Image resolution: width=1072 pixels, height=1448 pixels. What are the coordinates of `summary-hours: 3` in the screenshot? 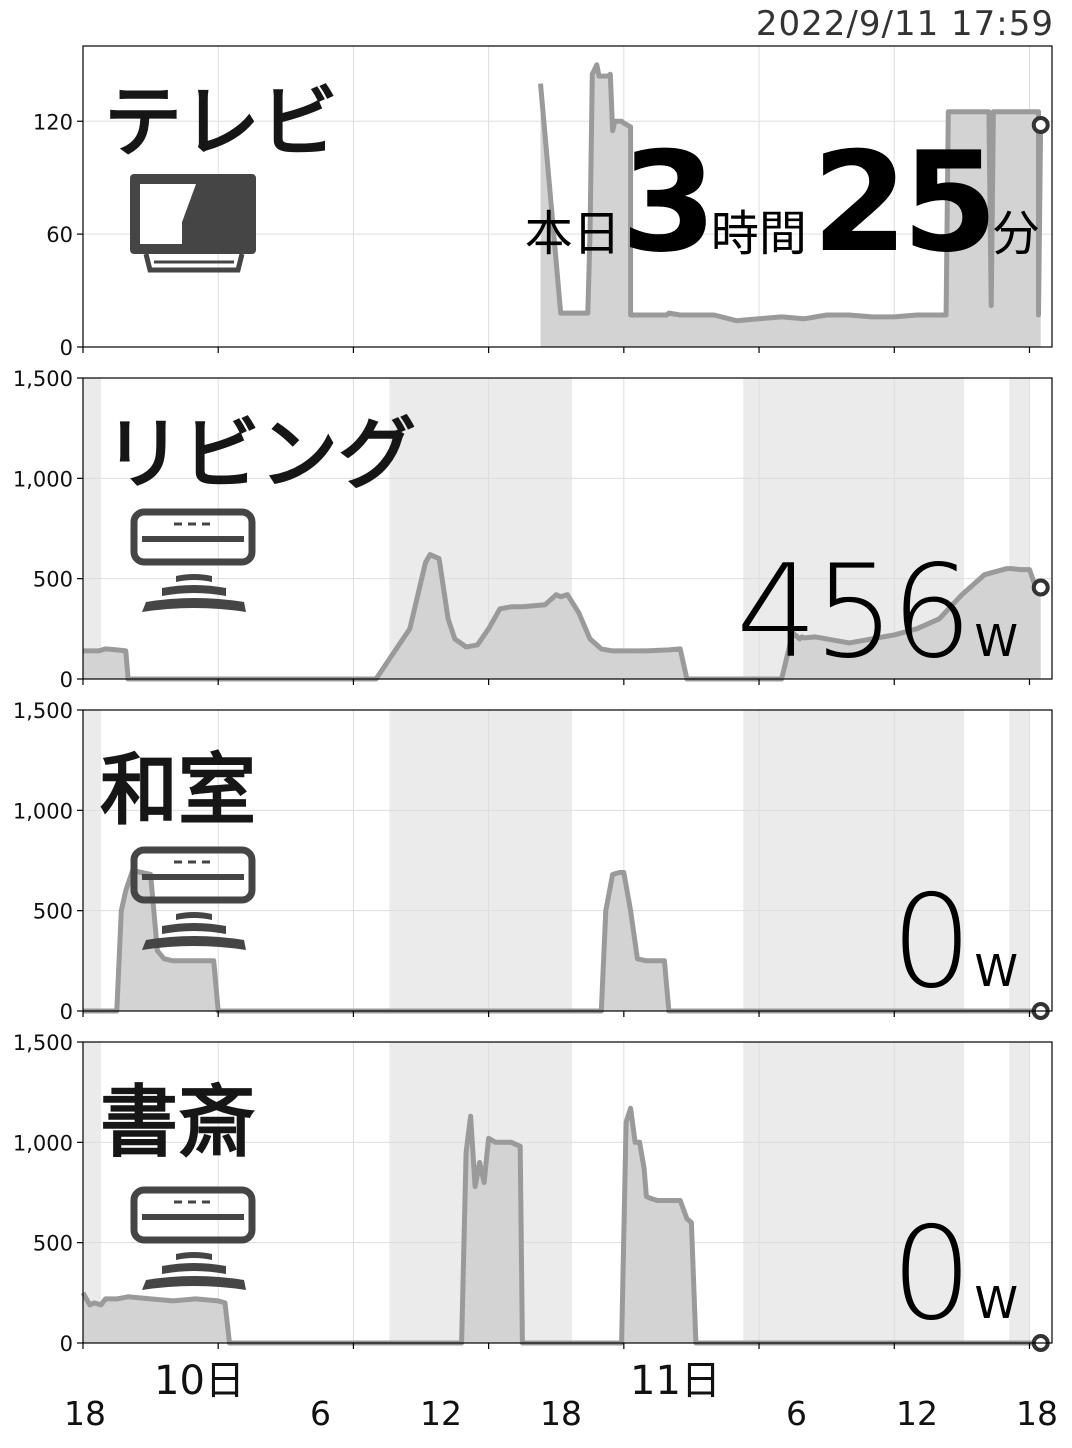 It's located at (668, 202).